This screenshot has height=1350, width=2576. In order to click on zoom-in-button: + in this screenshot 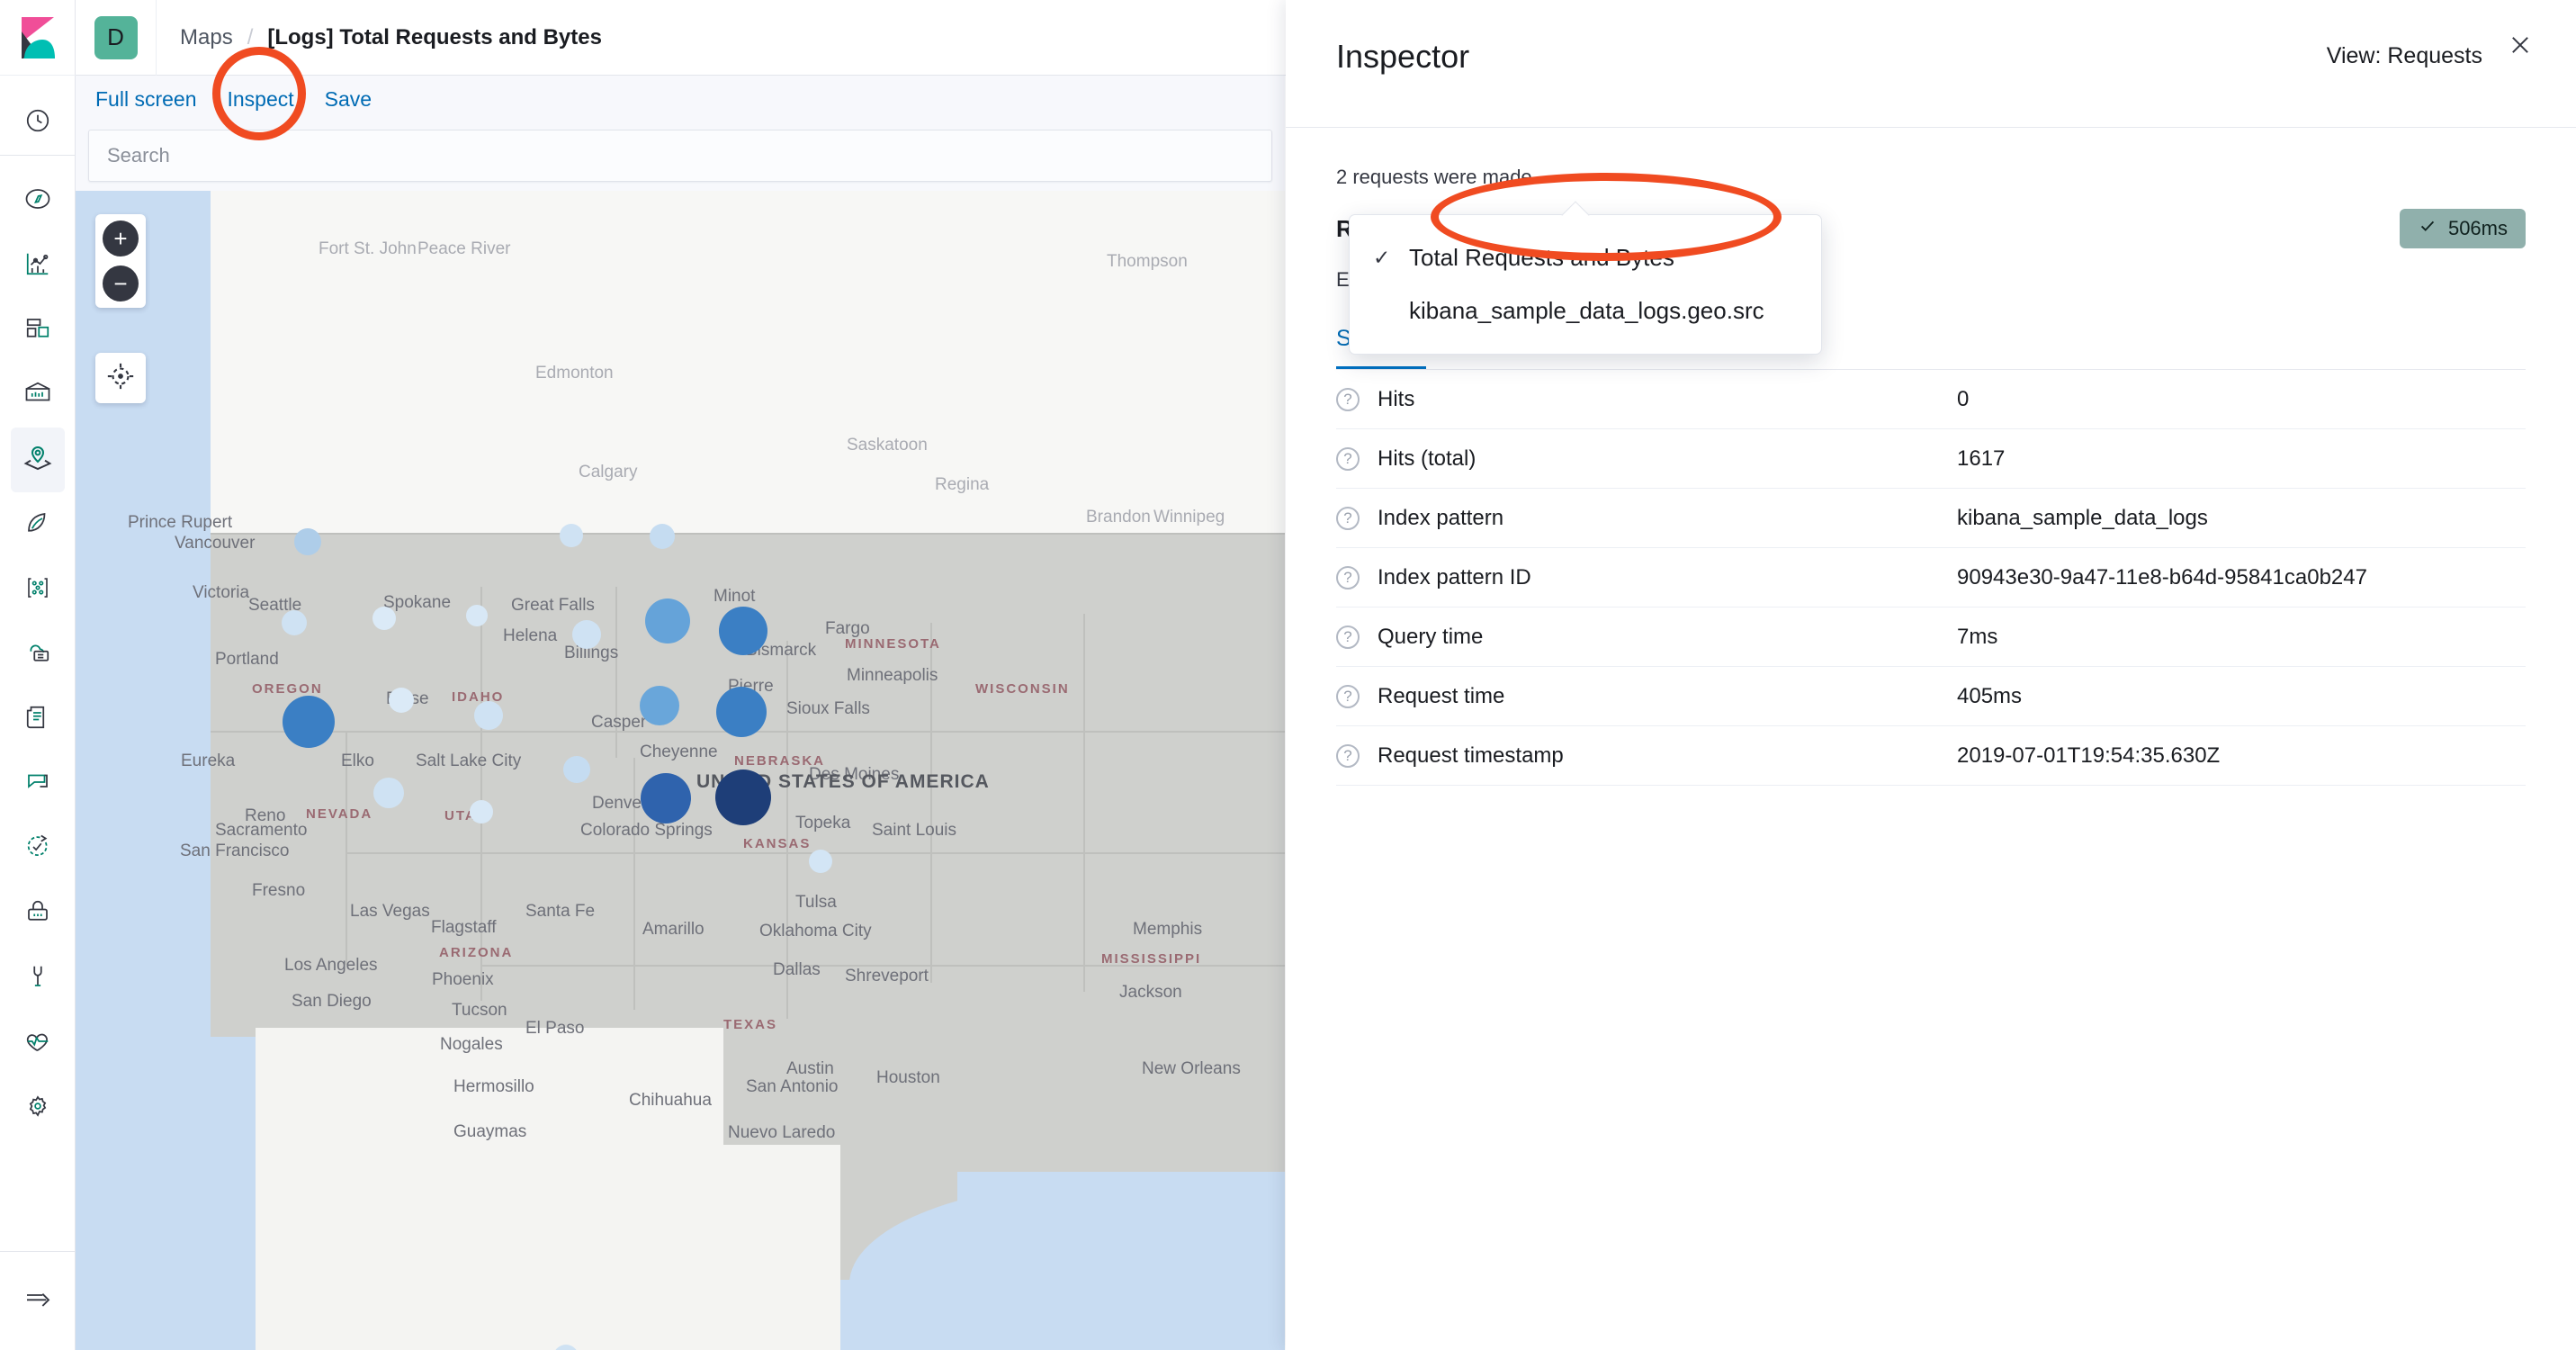, I will do `click(121, 238)`.